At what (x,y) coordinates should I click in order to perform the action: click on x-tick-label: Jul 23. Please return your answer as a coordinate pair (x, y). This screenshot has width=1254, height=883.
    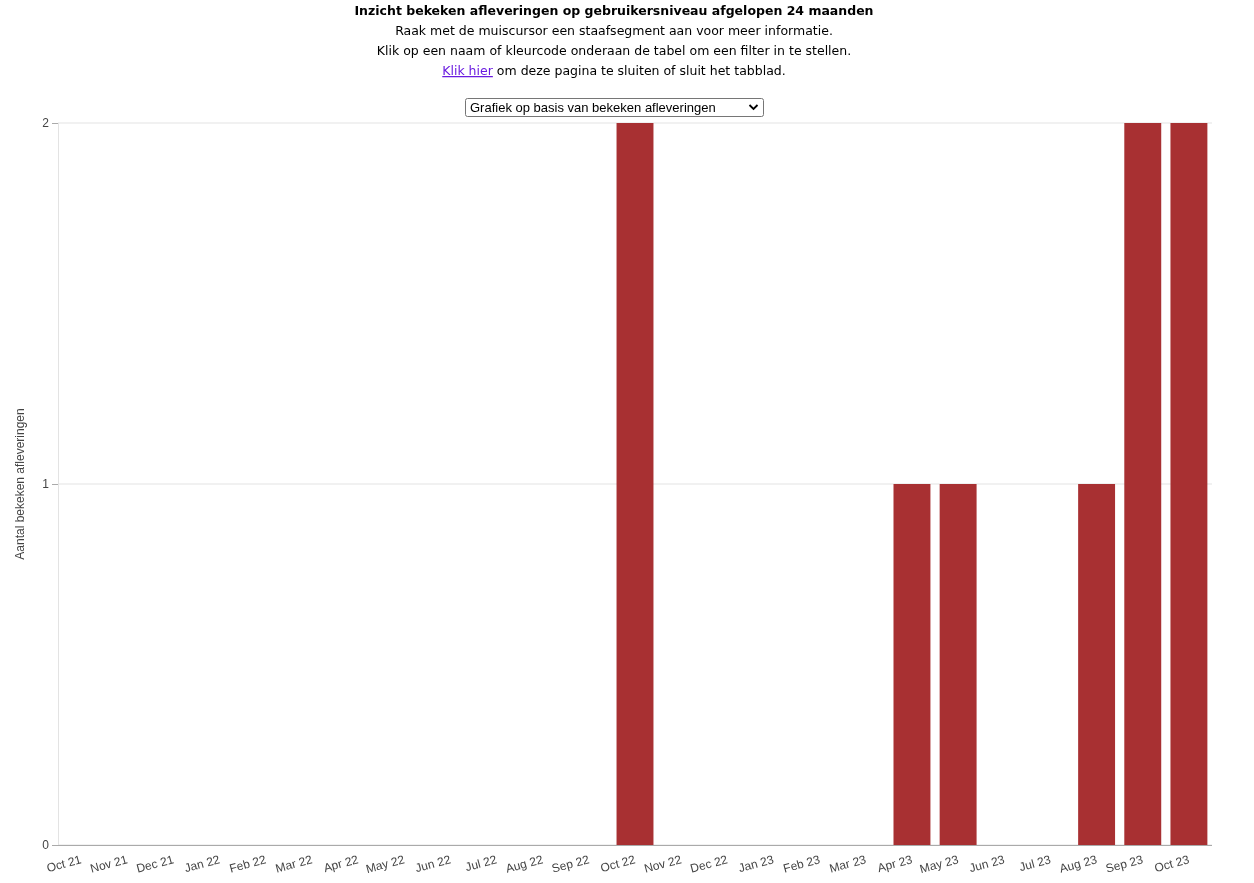
    Looking at the image, I should click on (1035, 863).